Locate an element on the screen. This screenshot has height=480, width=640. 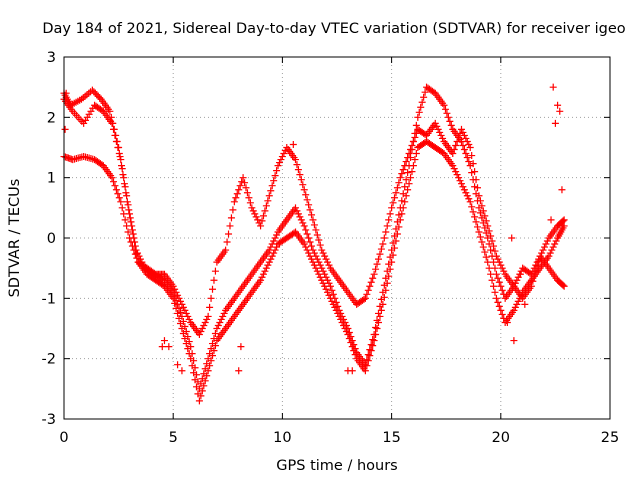
y-tick-label: 0 is located at coordinates (51, 239).